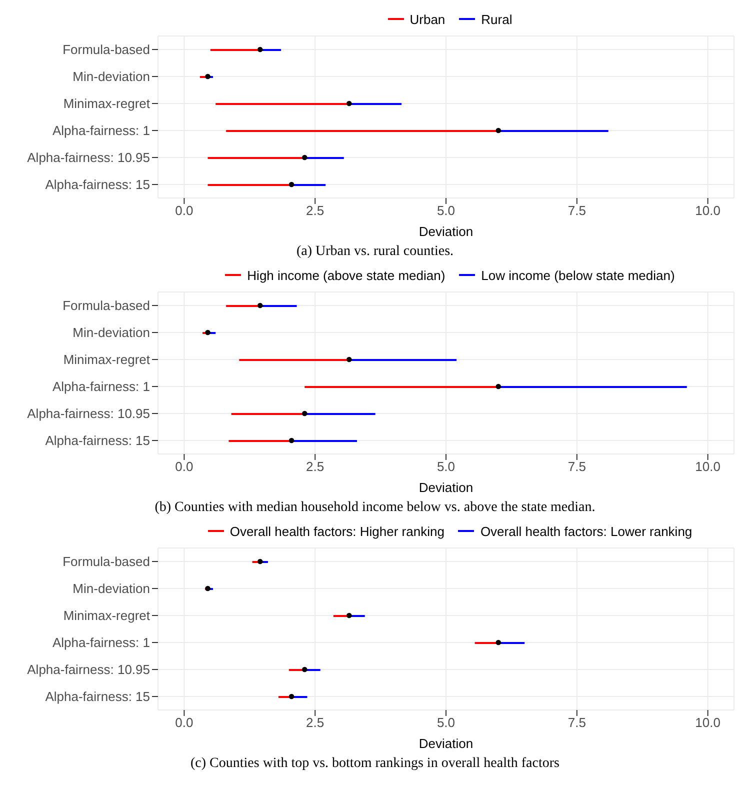  Describe the element at coordinates (428, 19) in the screenshot. I see `legend-label: Urban` at that location.